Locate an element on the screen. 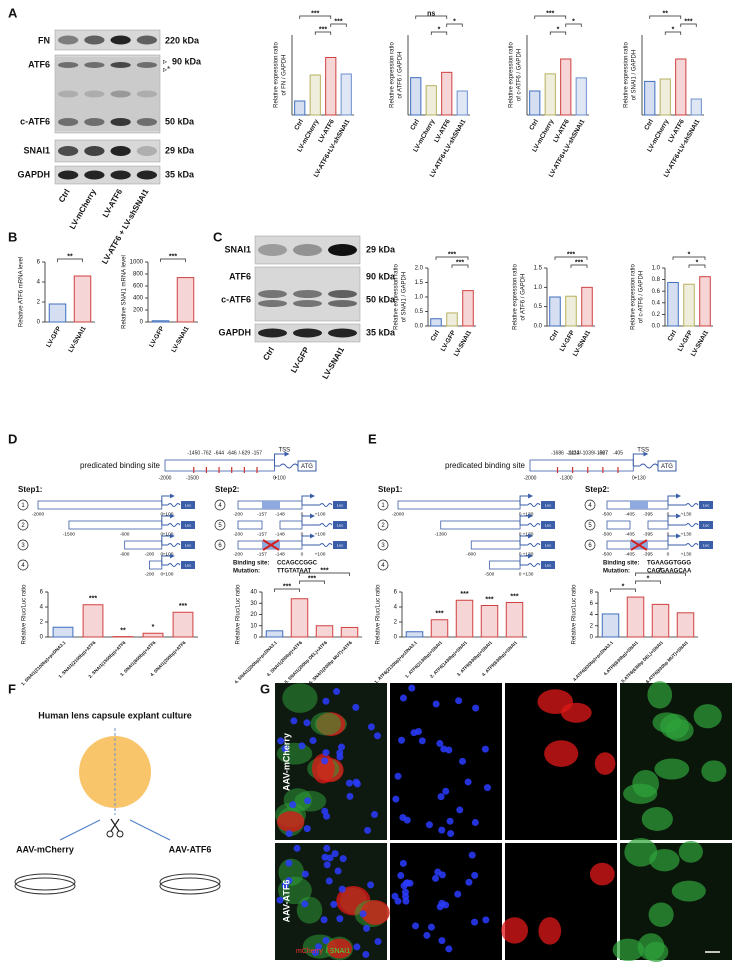 Image resolution: width=738 pixels, height=964 pixels. atg-box is located at coordinates (307, 466).